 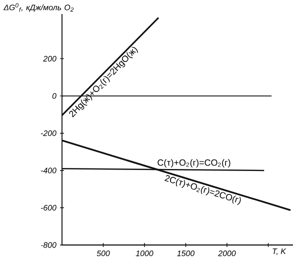 What do you see at coordinates (194, 163) in the screenshot?
I see `annotation: C(т)+O$_{2}$(г)=CO$_{2}$(г)` at bounding box center [194, 163].